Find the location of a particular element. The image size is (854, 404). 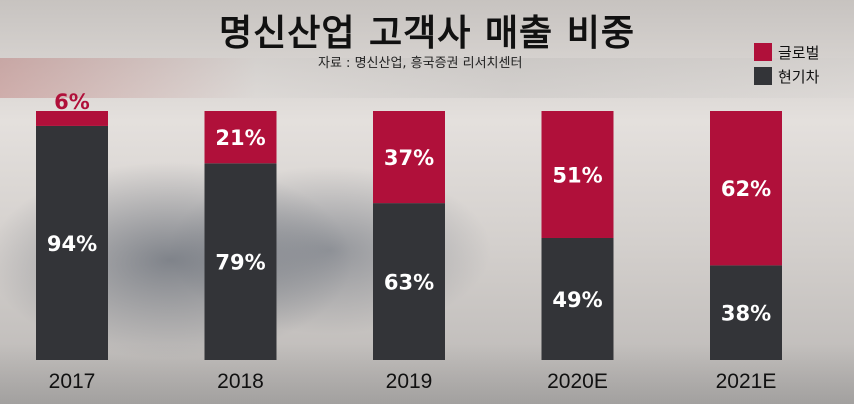

data-label-global-2020E: 51% is located at coordinates (577, 175).